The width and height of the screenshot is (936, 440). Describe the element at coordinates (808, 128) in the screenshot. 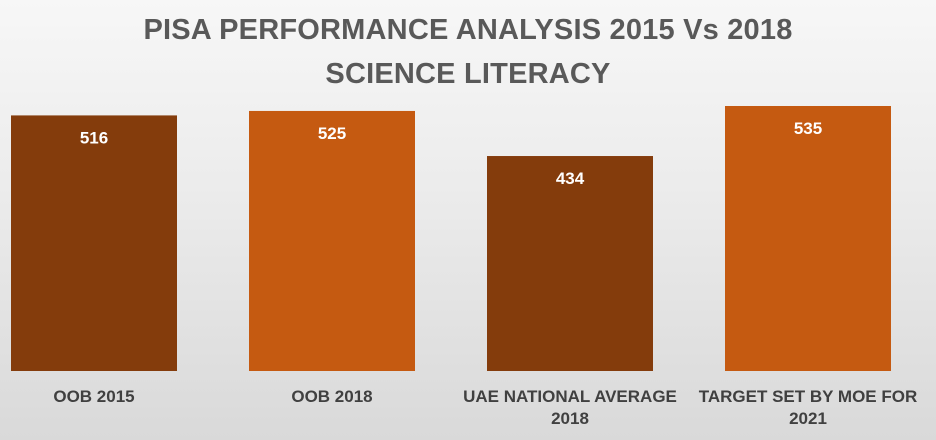

I see `data-label-4: 535` at that location.